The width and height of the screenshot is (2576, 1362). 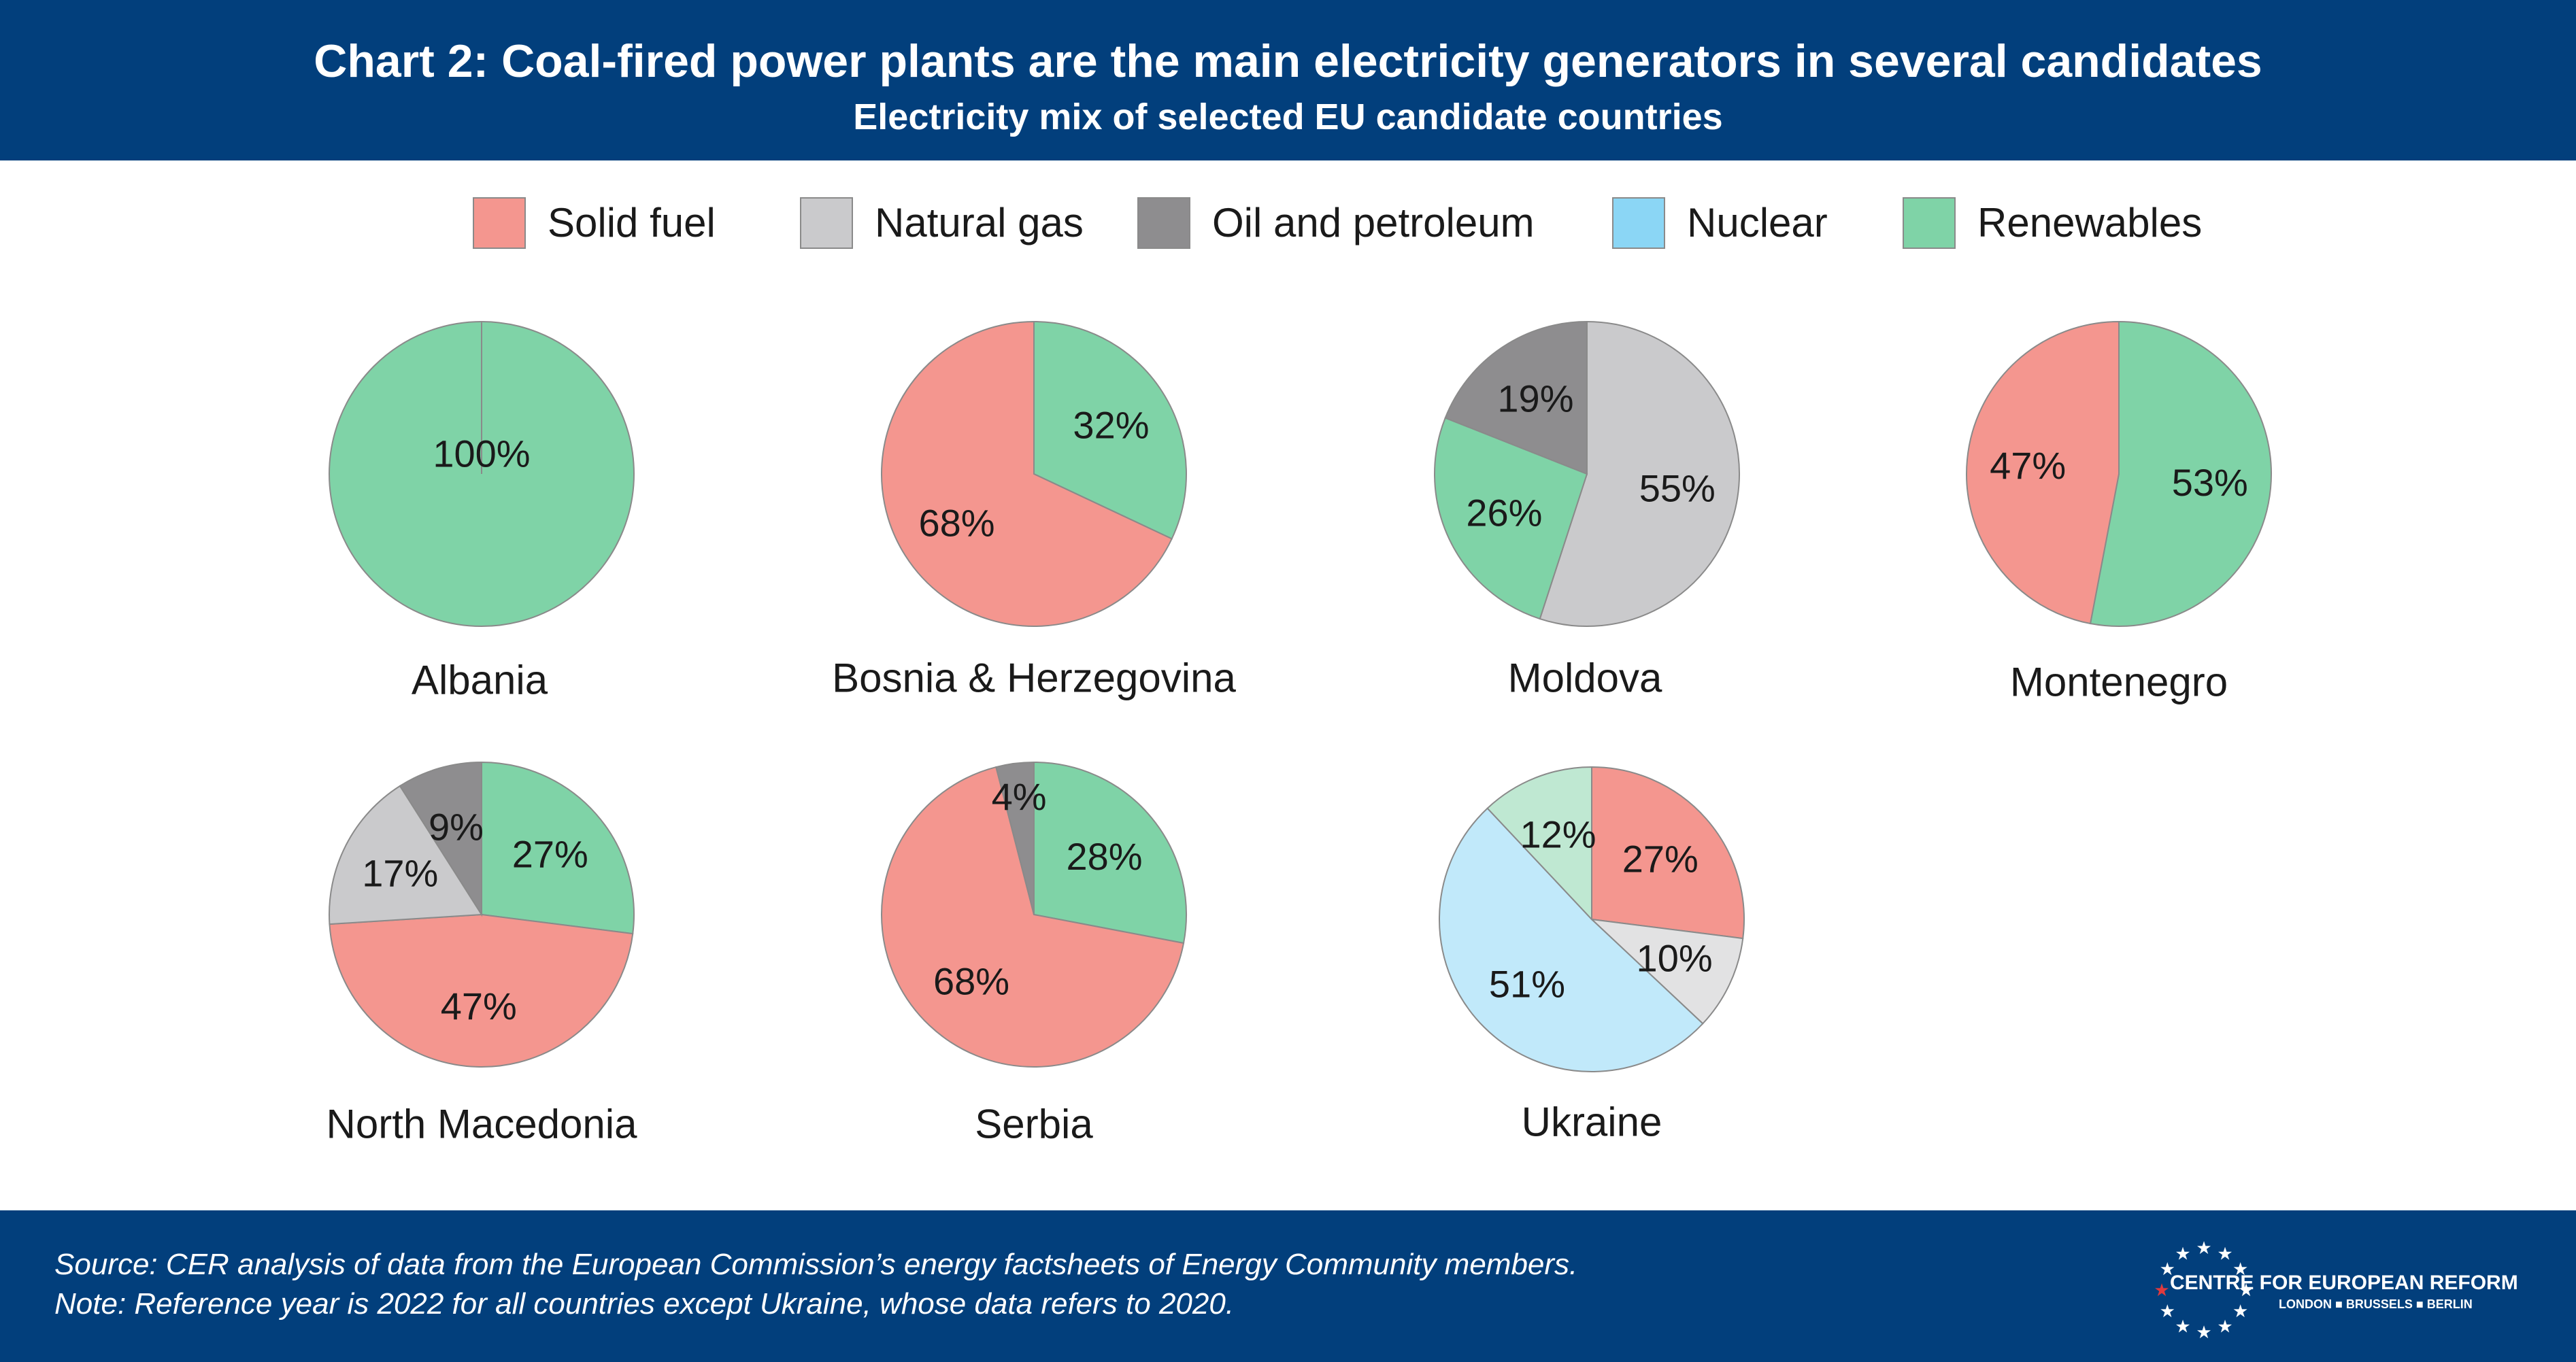 I want to click on pie-ukraine: 27% 10% 51% 12% Ukraine, so click(x=1592, y=955).